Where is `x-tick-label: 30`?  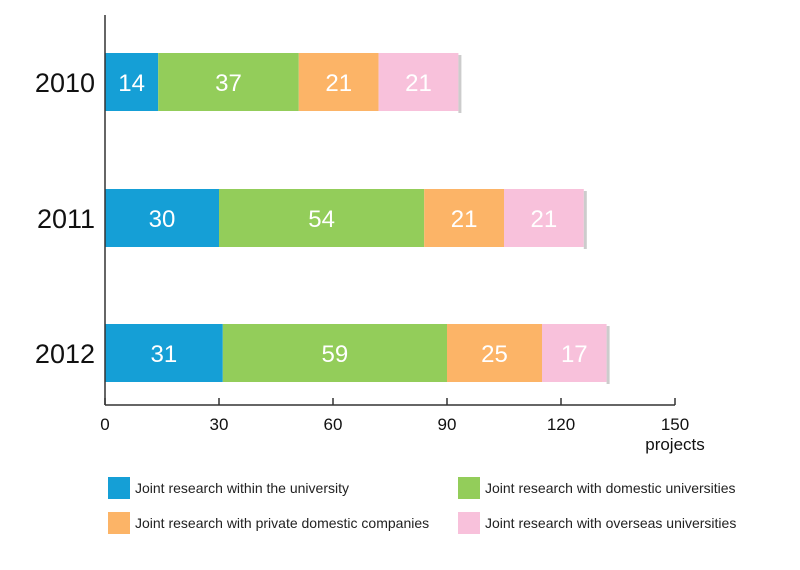 x-tick-label: 30 is located at coordinates (219, 424).